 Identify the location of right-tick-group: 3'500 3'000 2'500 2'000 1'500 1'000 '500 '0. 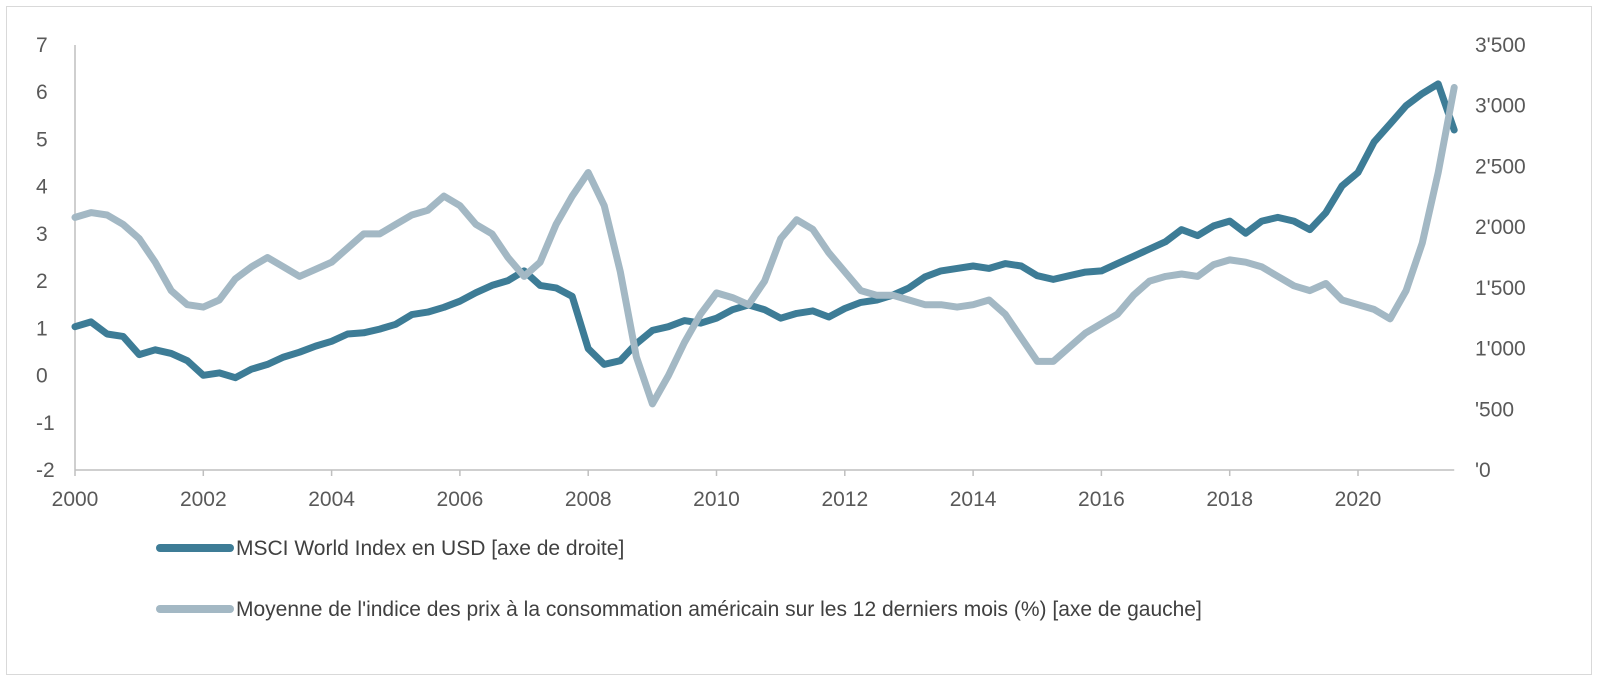
(1500, 258).